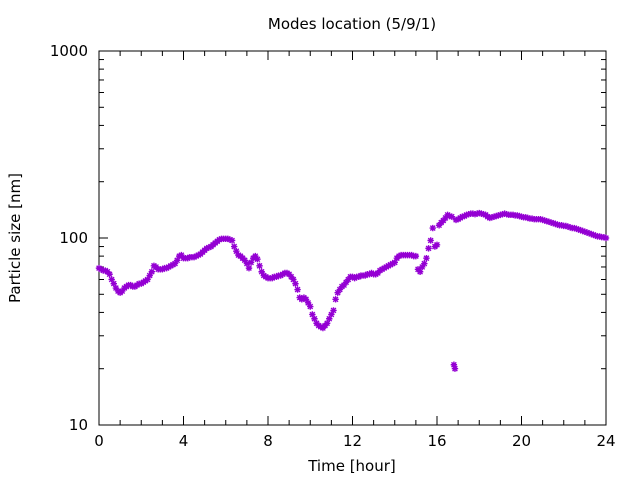  I want to click on y-axis-label: Particle size [nm], so click(15, 238).